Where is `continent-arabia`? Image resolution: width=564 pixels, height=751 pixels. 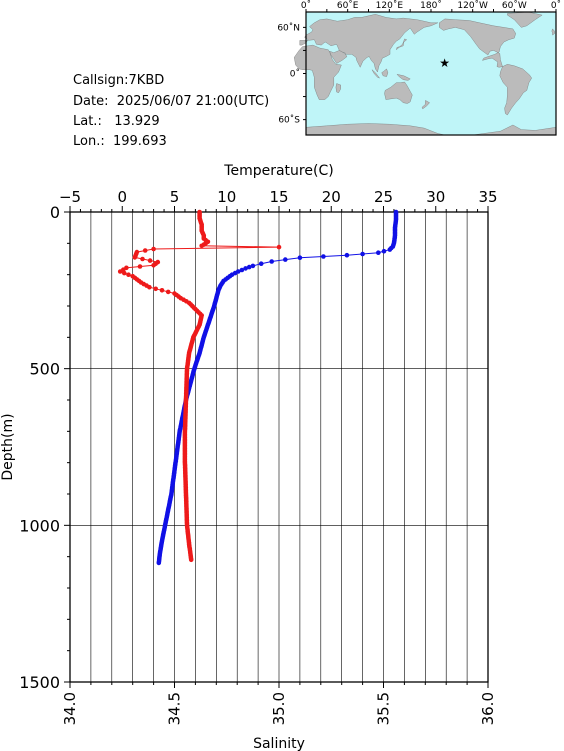 continent-arabia is located at coordinates (338, 57).